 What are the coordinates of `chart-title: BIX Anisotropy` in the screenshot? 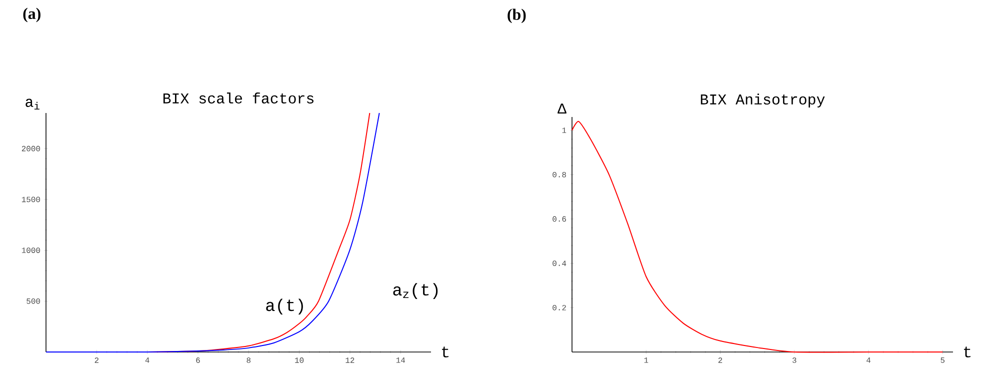 It's located at (762, 101).